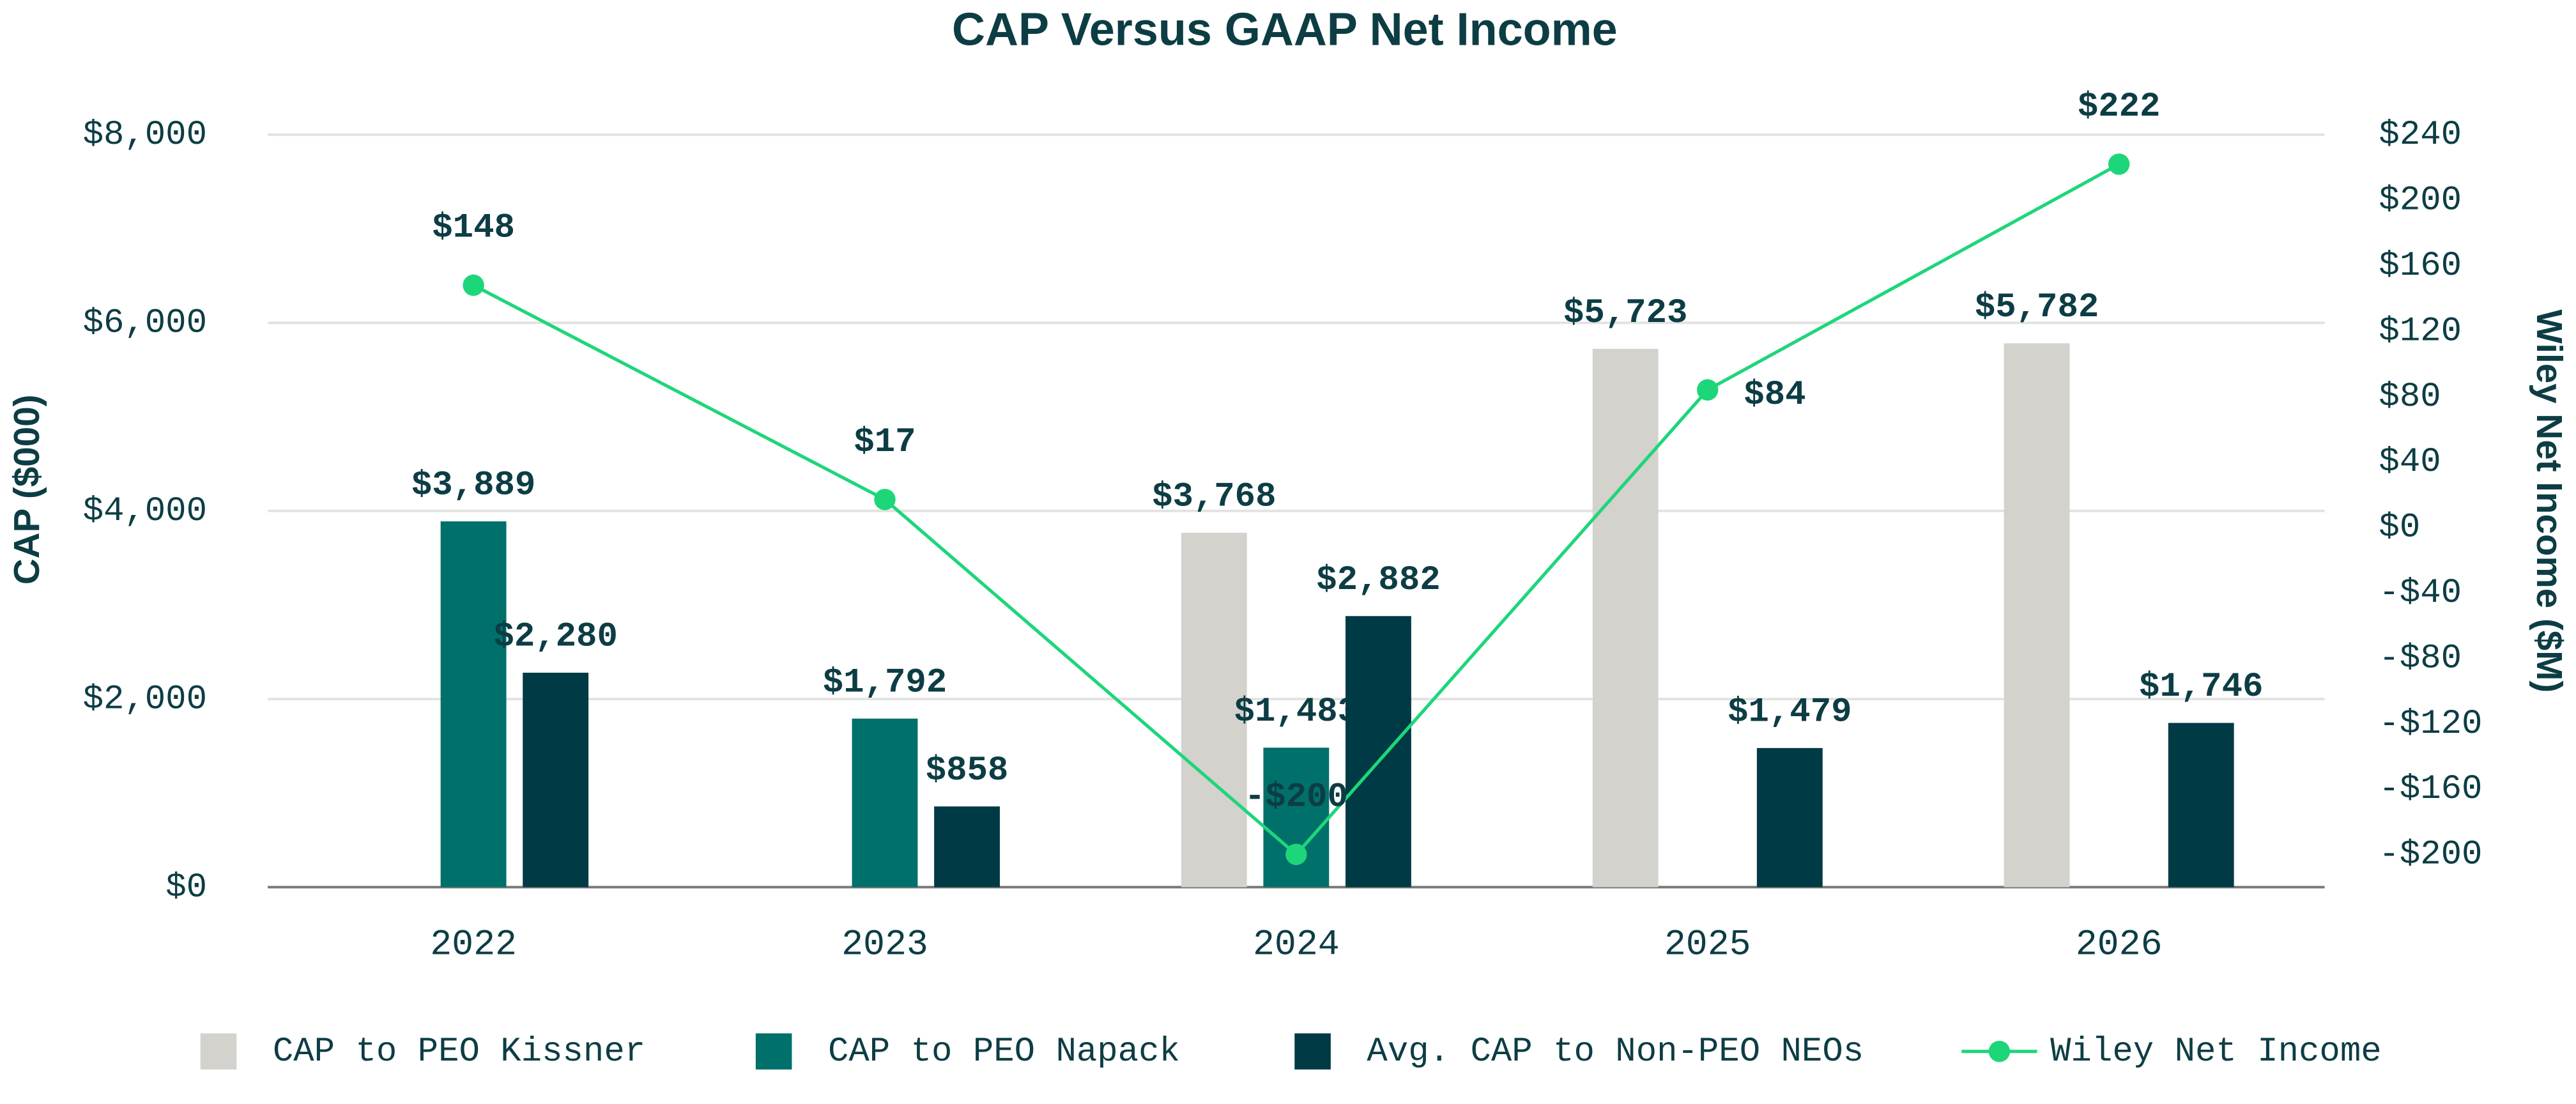 The height and width of the screenshot is (1104, 2576). Describe the element at coordinates (2420, 331) in the screenshot. I see `y2-tick-label: $120` at that location.